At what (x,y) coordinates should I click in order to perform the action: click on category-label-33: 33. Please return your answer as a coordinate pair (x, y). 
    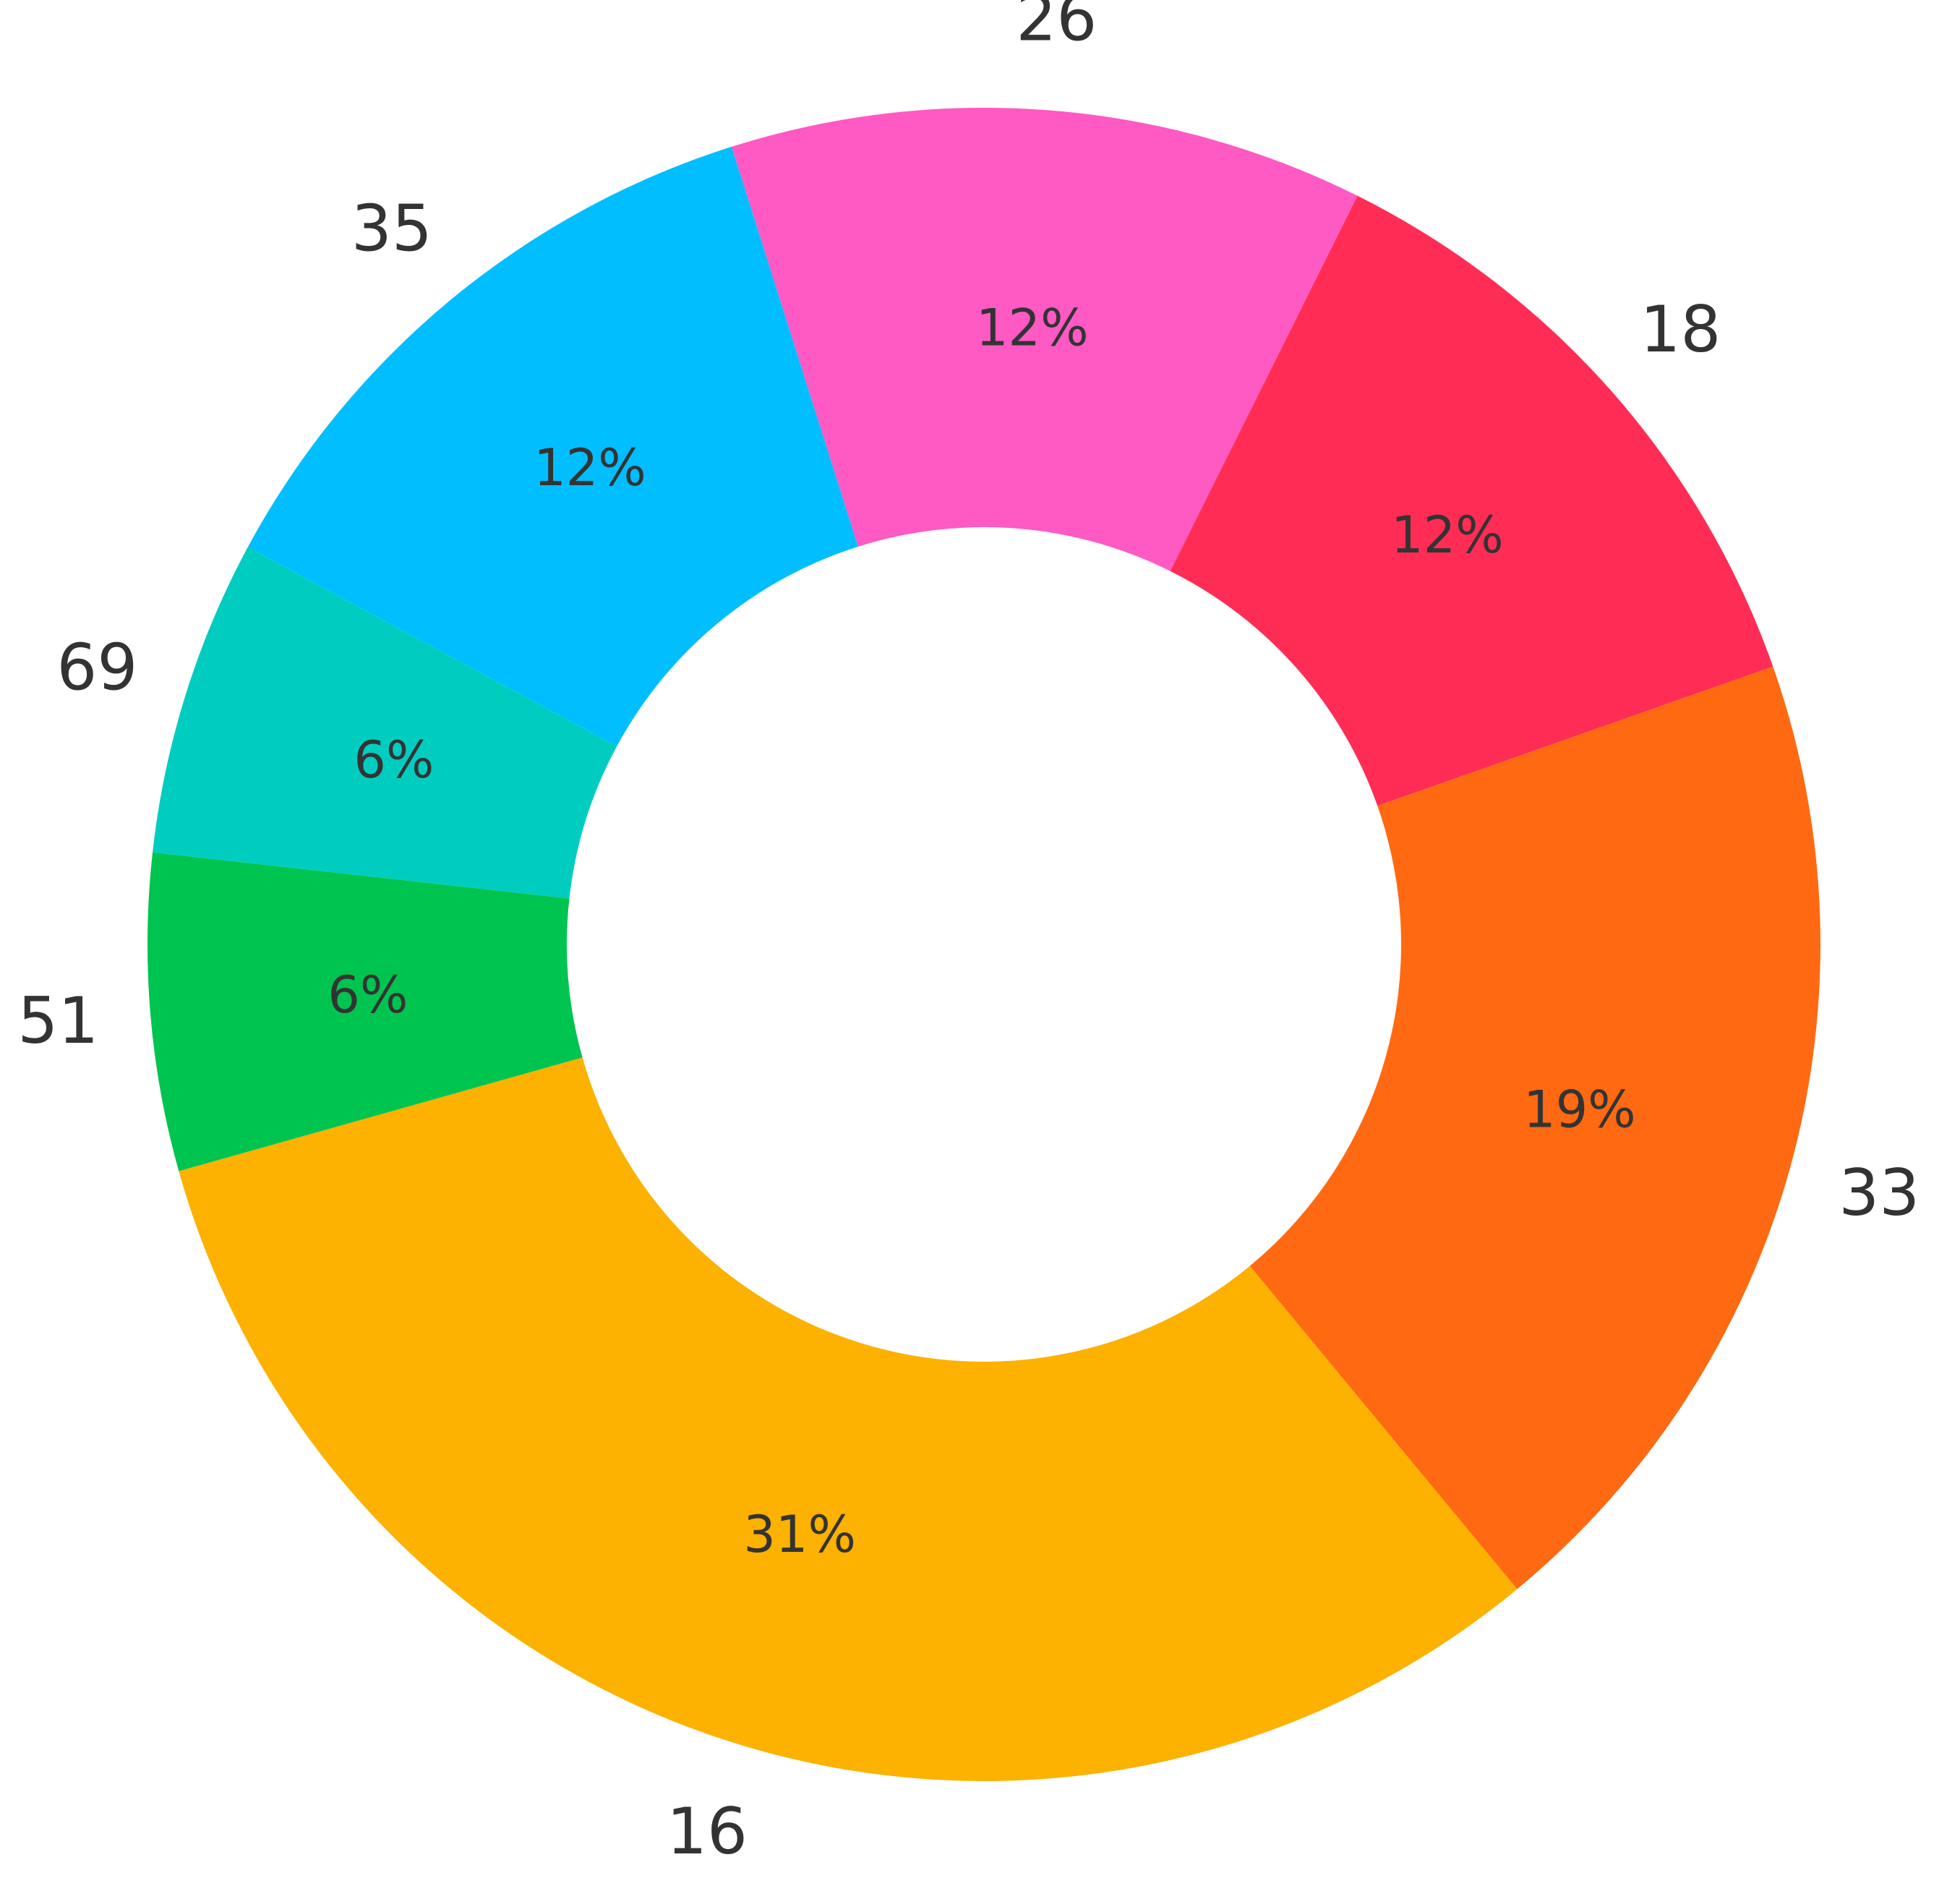
    Looking at the image, I should click on (1879, 1193).